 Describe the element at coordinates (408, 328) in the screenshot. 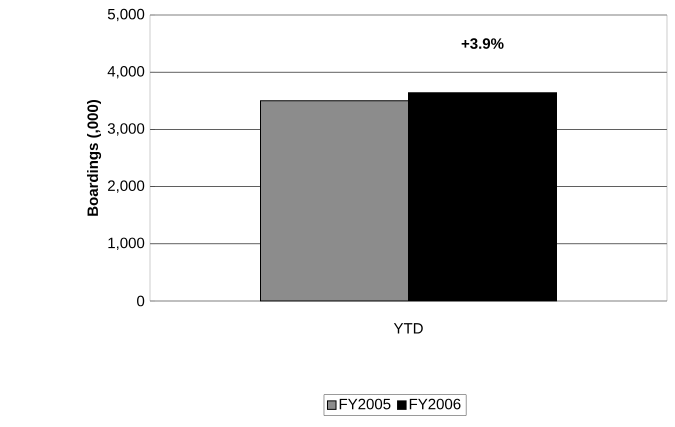

I see `x-tick-label: YTD` at that location.